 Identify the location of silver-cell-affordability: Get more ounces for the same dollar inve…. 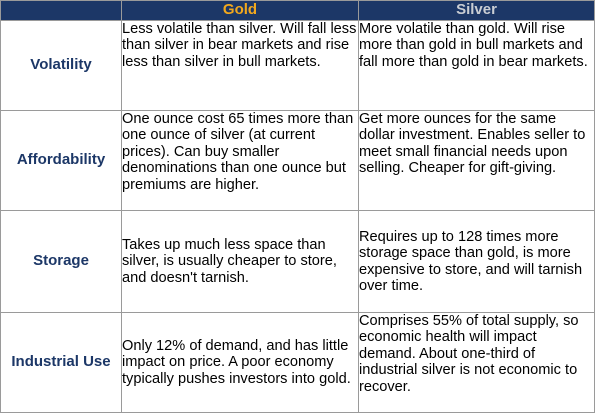
(476, 160).